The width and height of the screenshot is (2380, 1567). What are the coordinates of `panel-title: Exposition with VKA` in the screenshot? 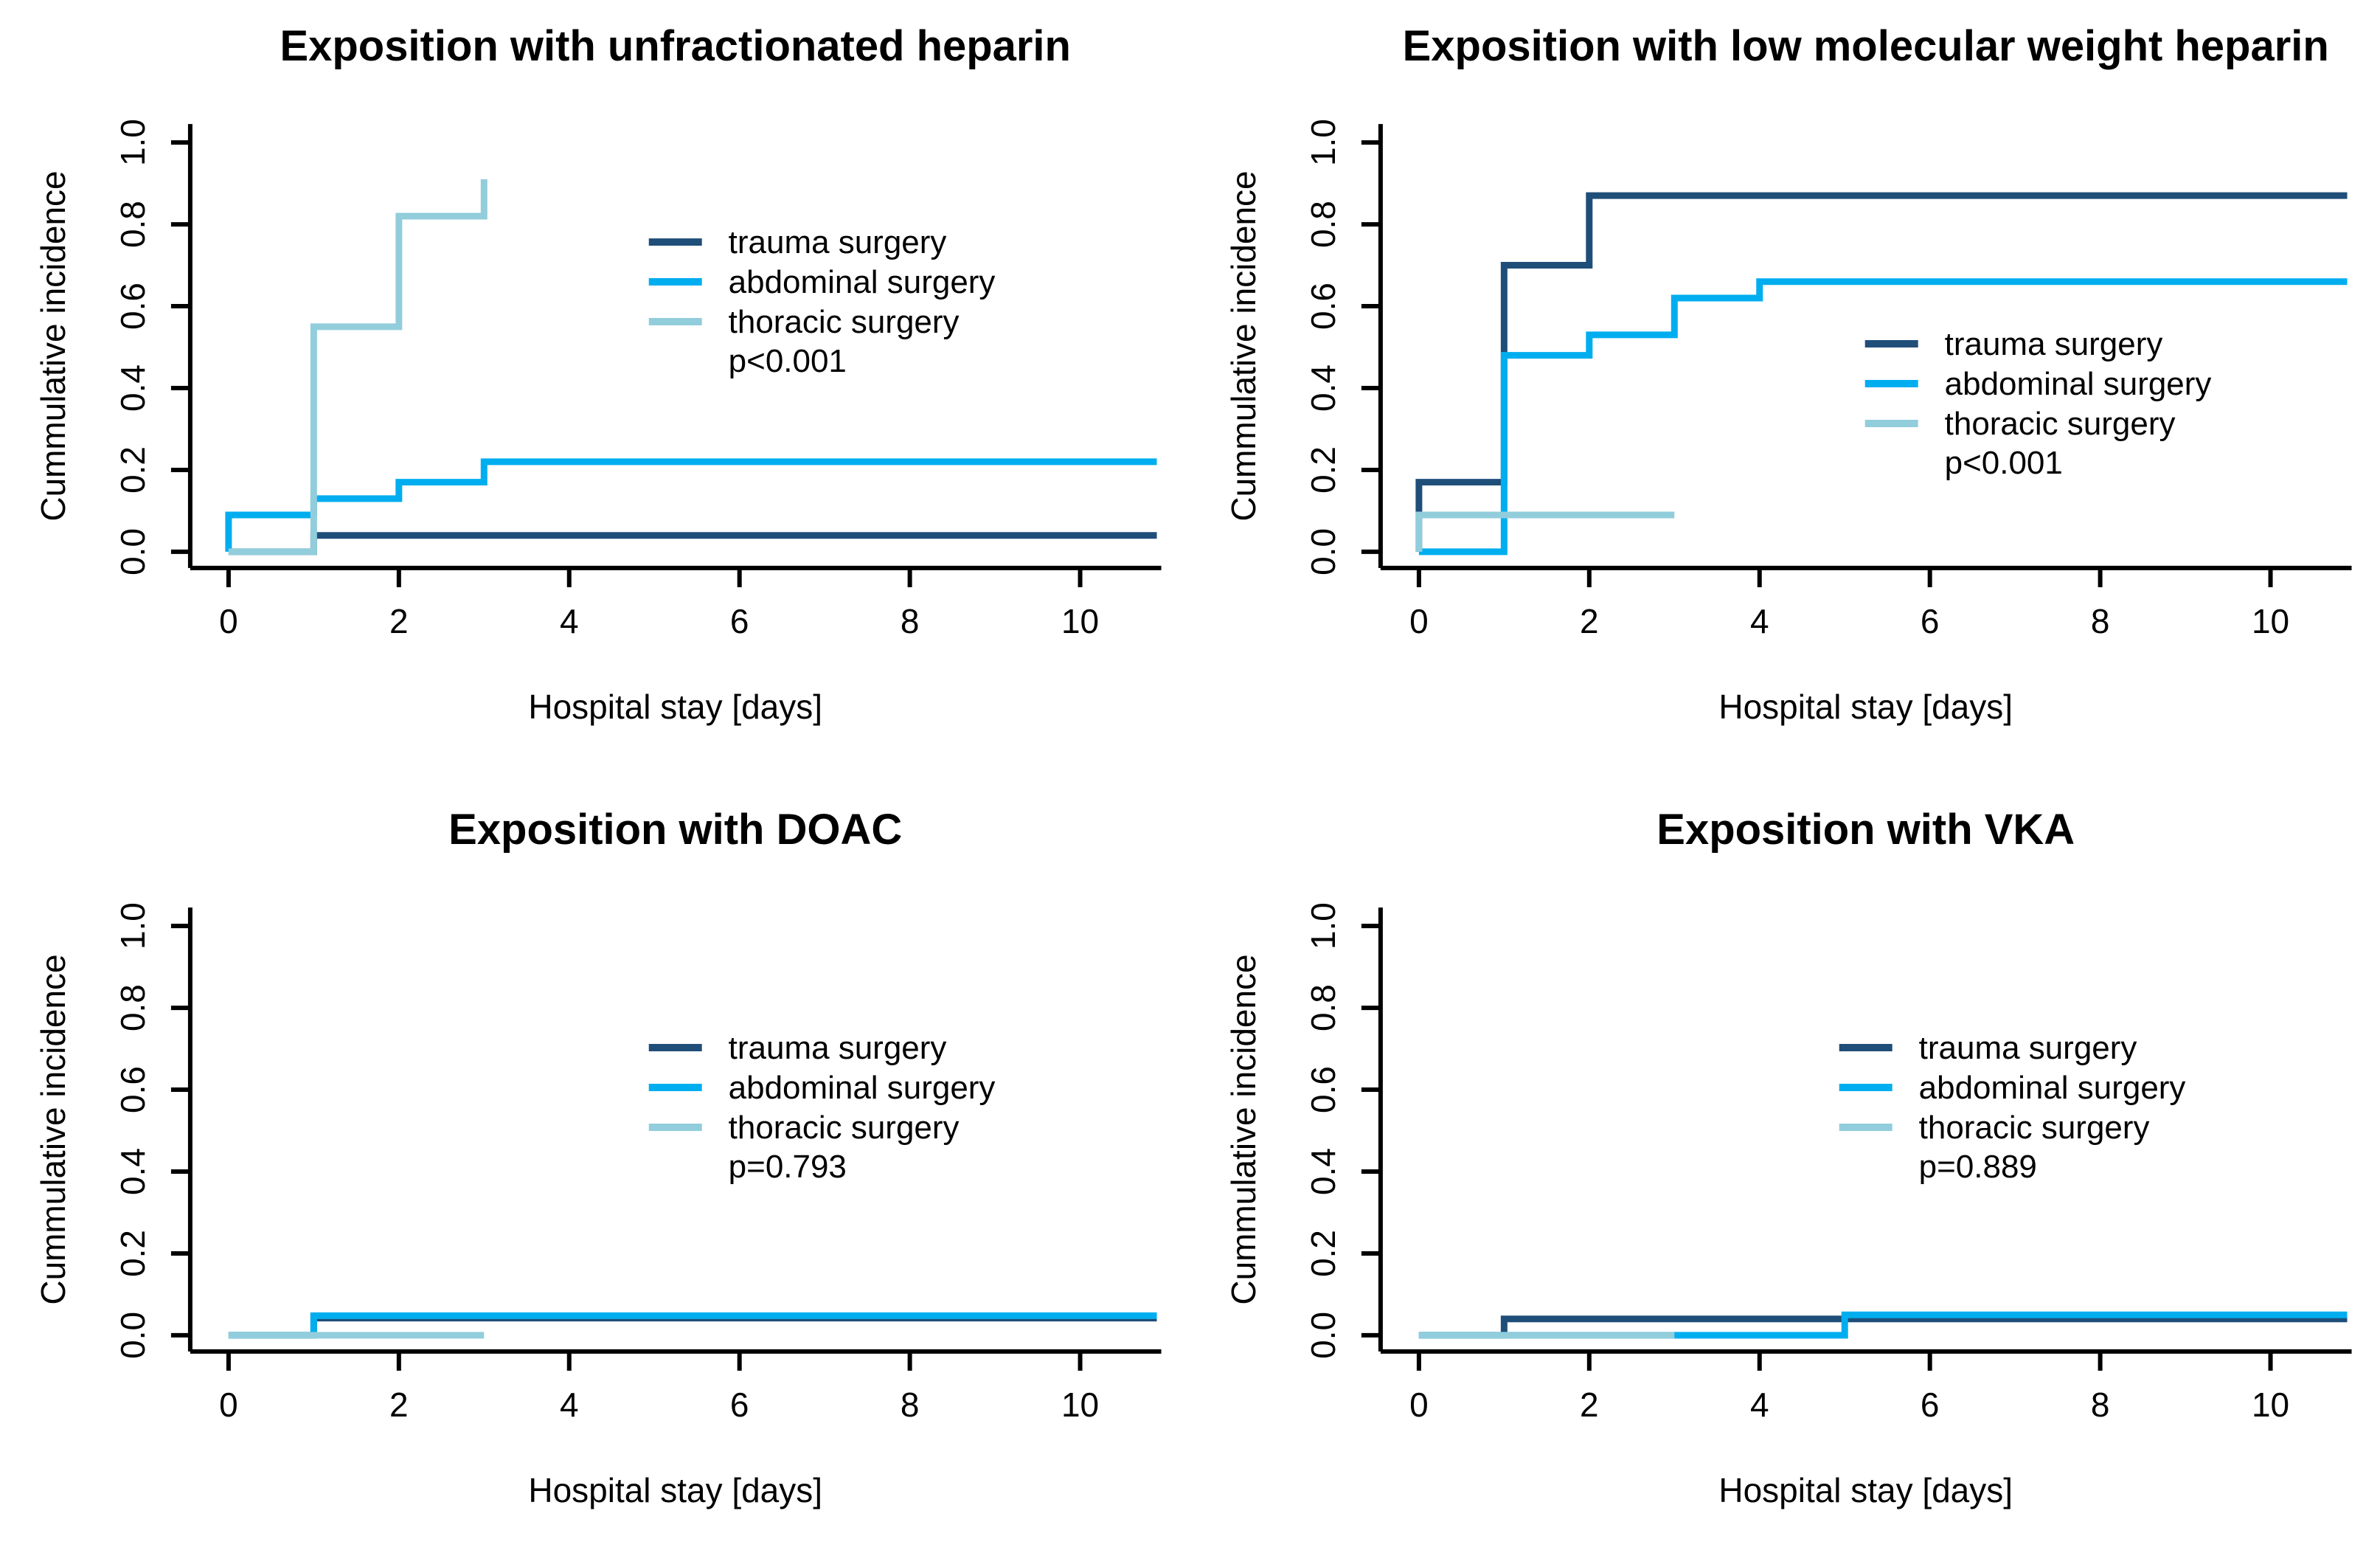 It's located at (1865, 830).